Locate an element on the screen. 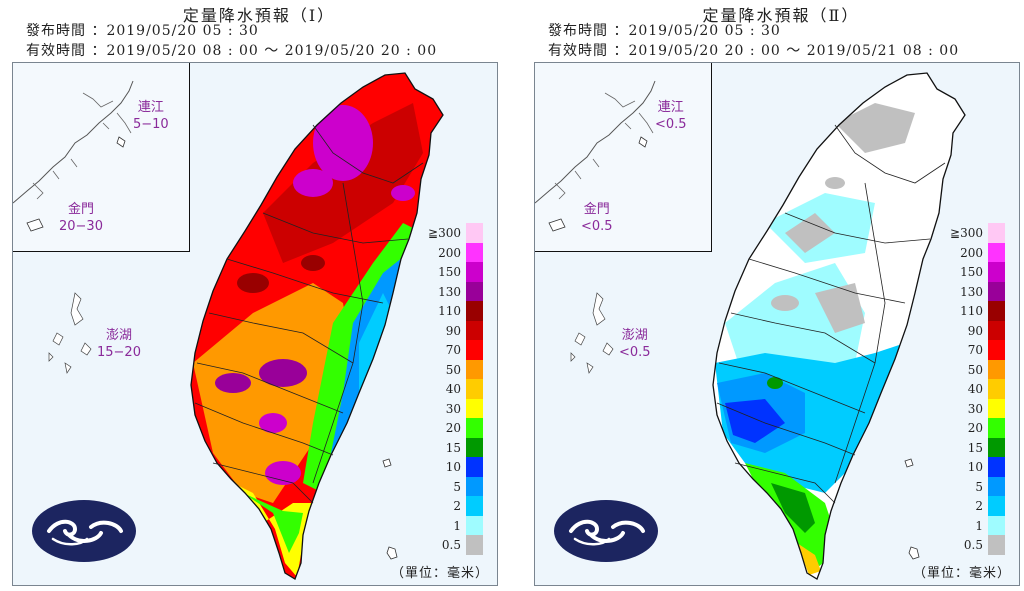  legend-label: 15 is located at coordinates (453, 447).